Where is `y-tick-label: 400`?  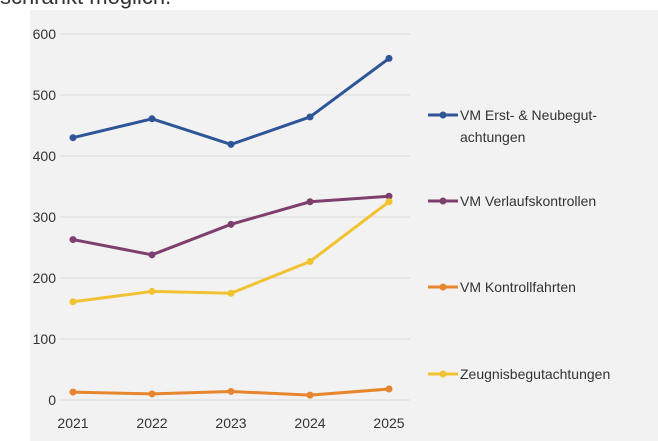 y-tick-label: 400 is located at coordinates (45, 156).